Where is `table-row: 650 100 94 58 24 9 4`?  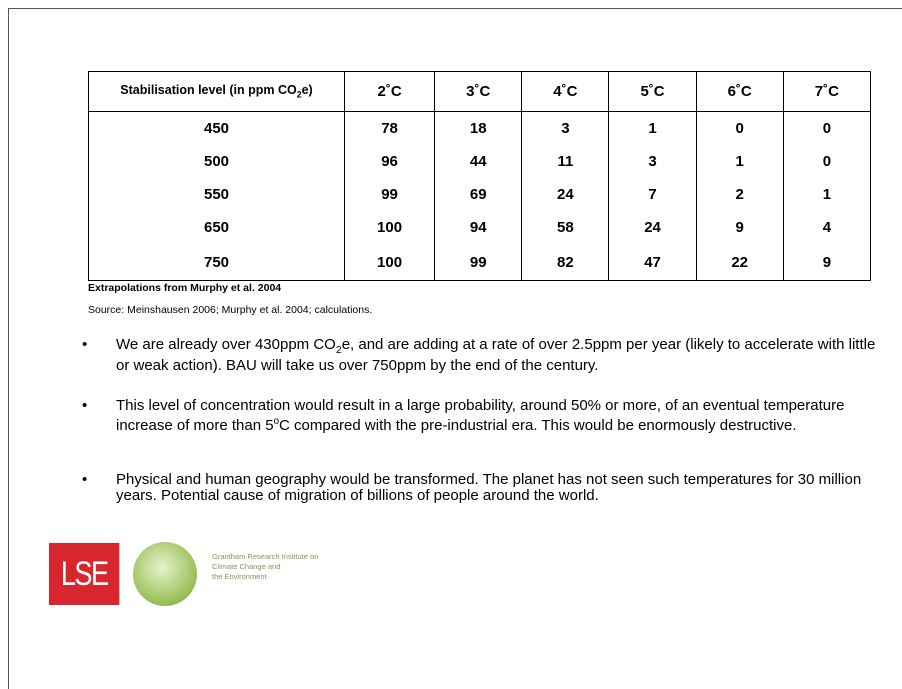 table-row: 650 100 94 58 24 9 4 is located at coordinates (480, 227).